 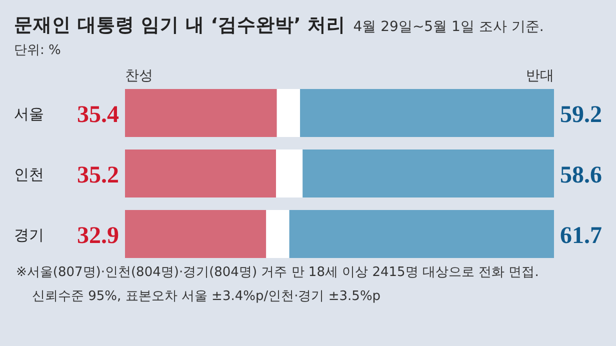 What do you see at coordinates (98, 236) in the screenshot?
I see `data-label: 32.9` at bounding box center [98, 236].